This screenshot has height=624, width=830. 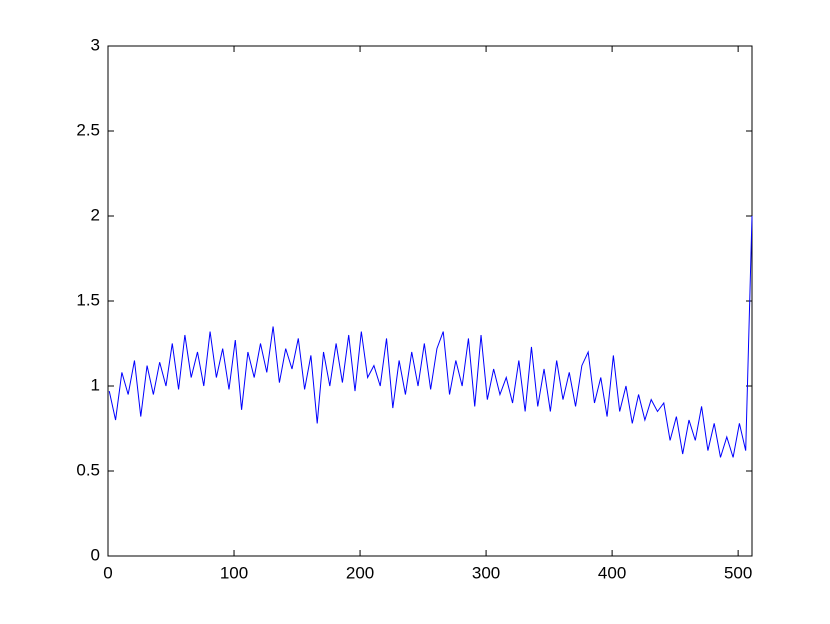 What do you see at coordinates (486, 572) in the screenshot?
I see `x-tick-label: 300` at bounding box center [486, 572].